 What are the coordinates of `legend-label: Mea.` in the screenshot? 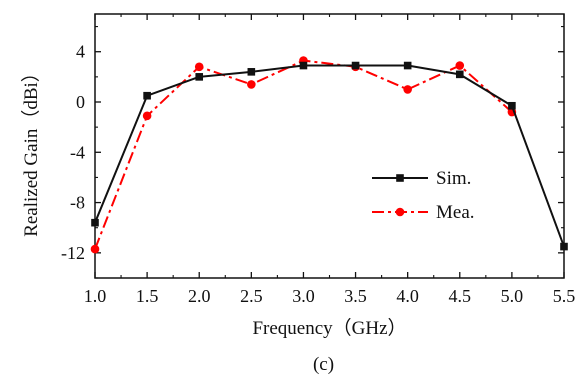 It's located at (455, 212).